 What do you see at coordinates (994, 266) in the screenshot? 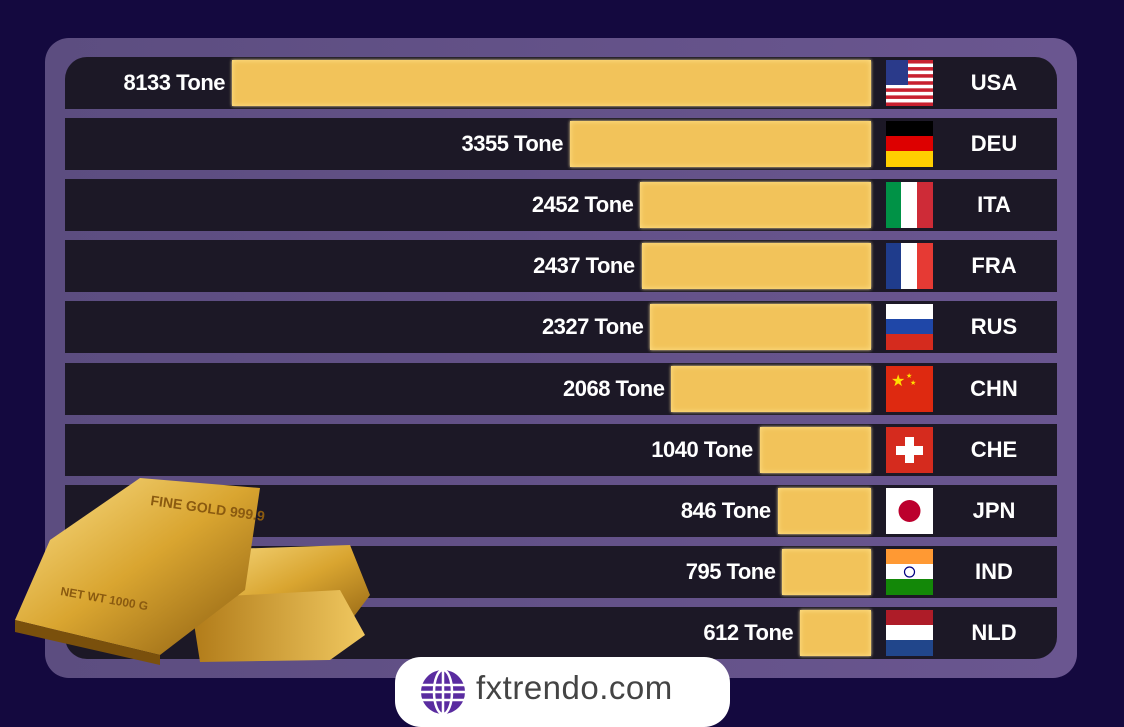
I see `country-code: FRA` at bounding box center [994, 266].